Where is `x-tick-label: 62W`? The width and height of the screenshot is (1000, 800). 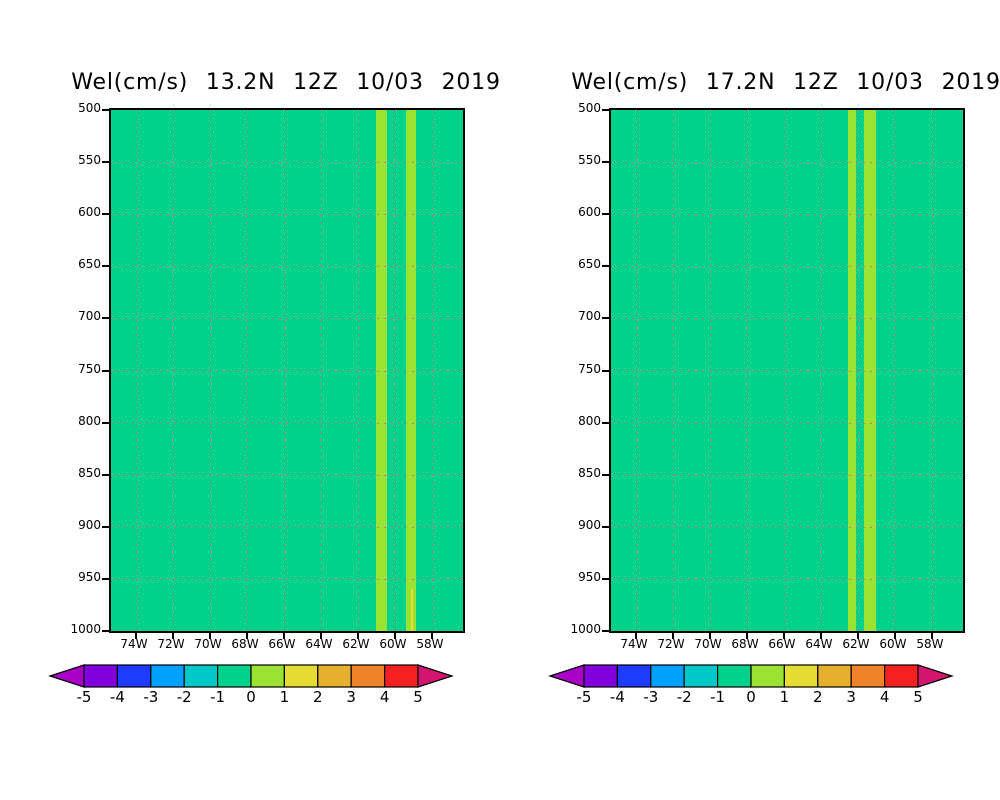
x-tick-label: 62W is located at coordinates (856, 644).